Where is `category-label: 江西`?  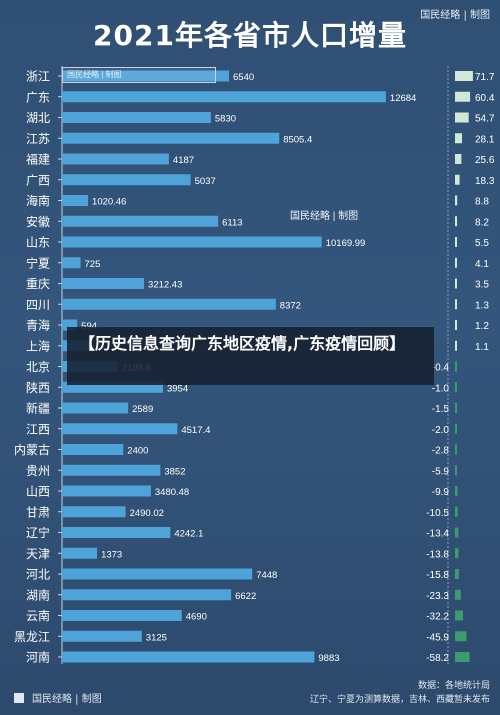
category-label: 江西 is located at coordinates (38, 429).